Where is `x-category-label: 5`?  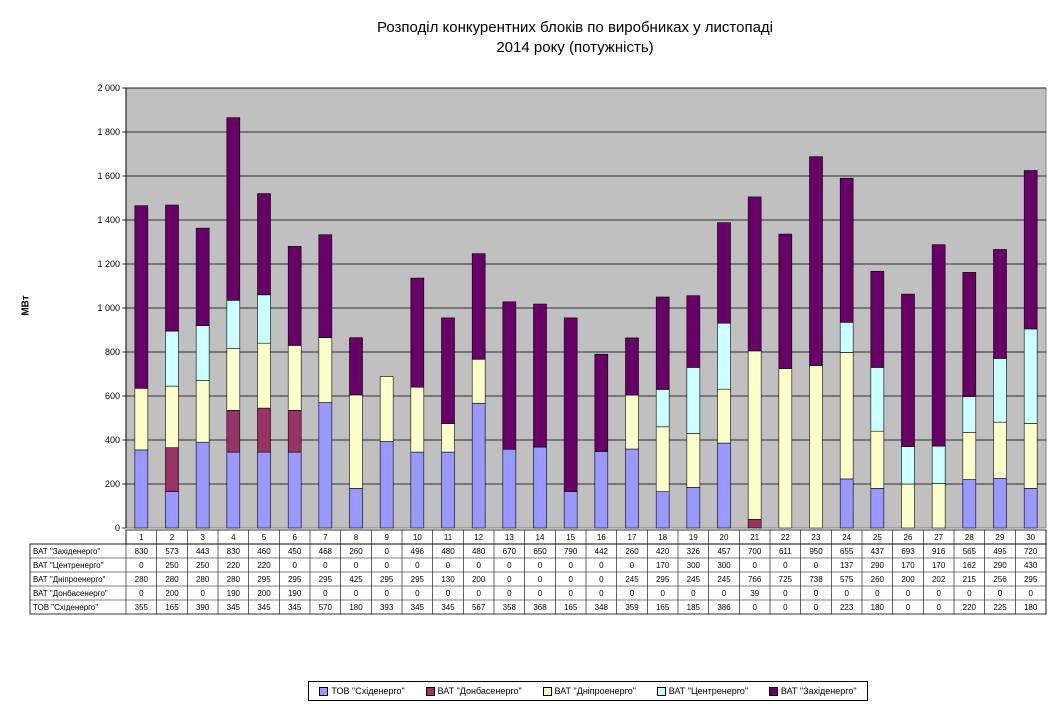
x-category-label: 5 is located at coordinates (264, 537).